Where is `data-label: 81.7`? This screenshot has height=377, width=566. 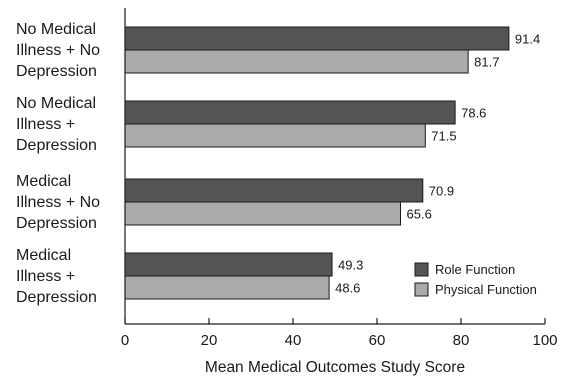
data-label: 81.7 is located at coordinates (486, 62).